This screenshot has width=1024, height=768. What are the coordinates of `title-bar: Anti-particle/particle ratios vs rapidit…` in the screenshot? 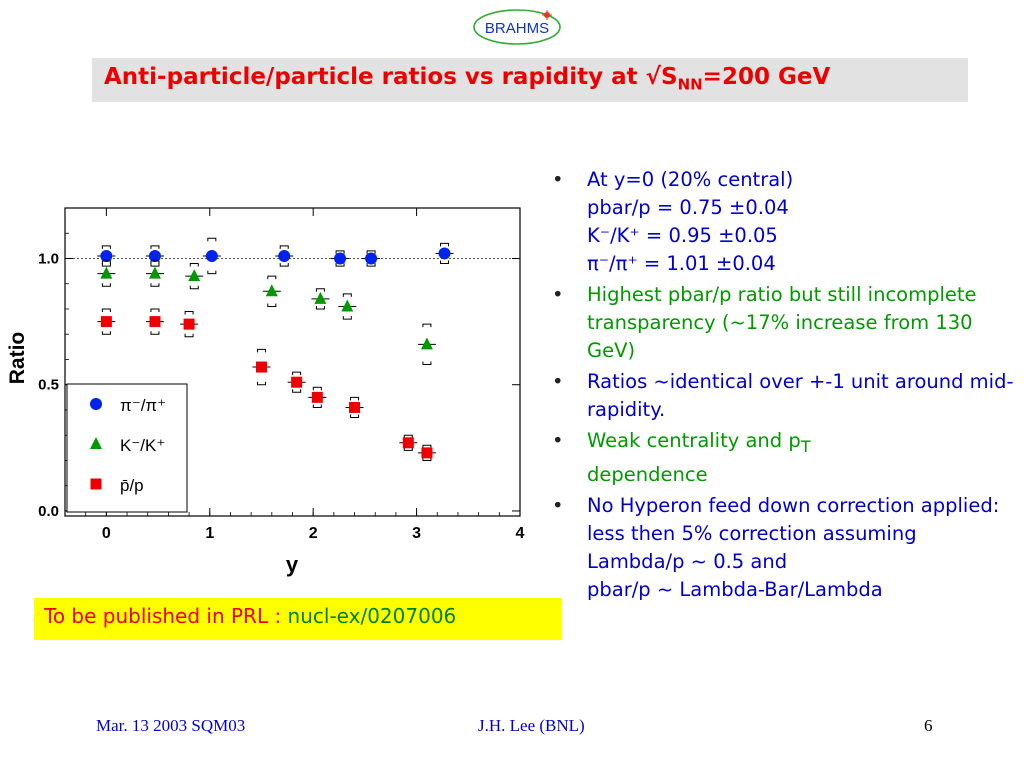 It's located at (530, 80).